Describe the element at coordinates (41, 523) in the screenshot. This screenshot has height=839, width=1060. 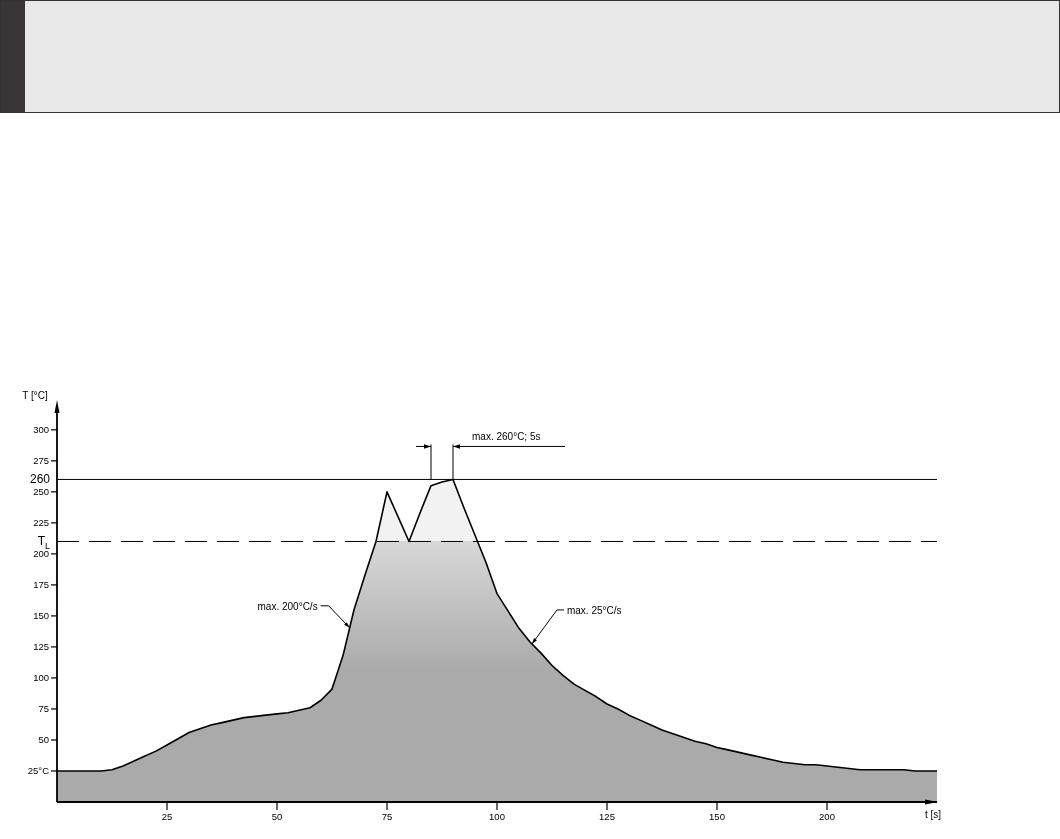
I see `y-tick-label: 225` at that location.